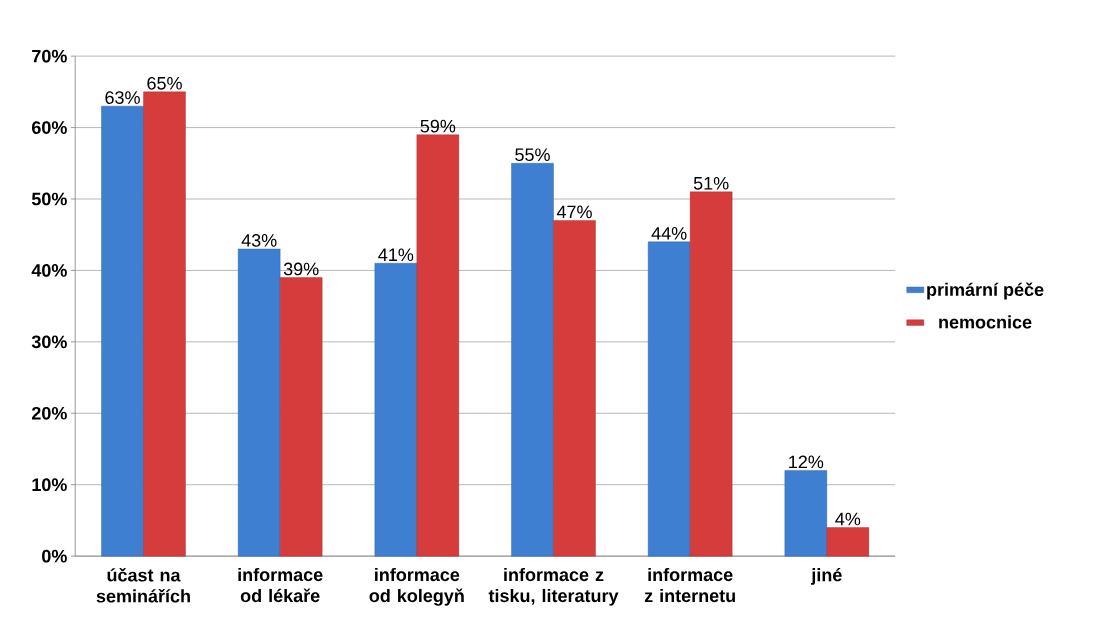 This screenshot has height=634, width=1104. I want to click on data-label: 44%, so click(669, 233).